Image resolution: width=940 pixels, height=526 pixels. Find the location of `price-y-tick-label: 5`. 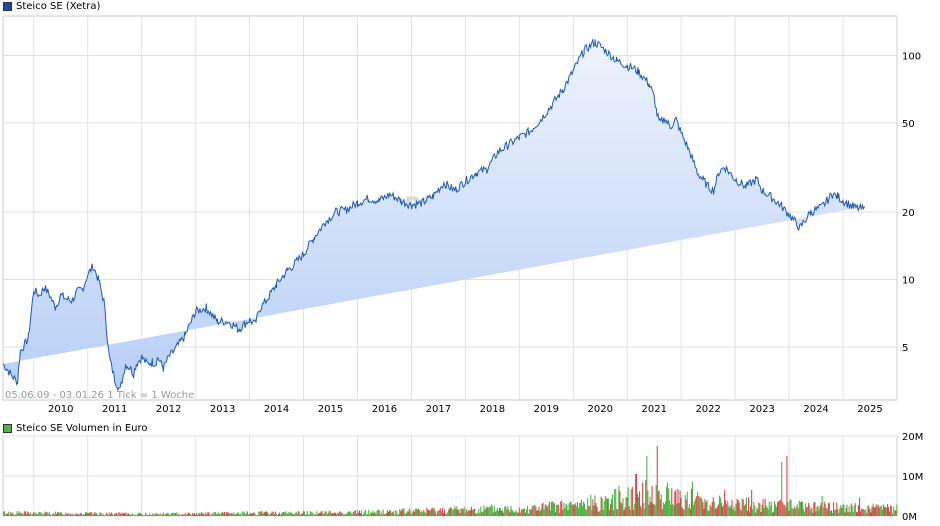

price-y-tick-label: 5 is located at coordinates (905, 348).